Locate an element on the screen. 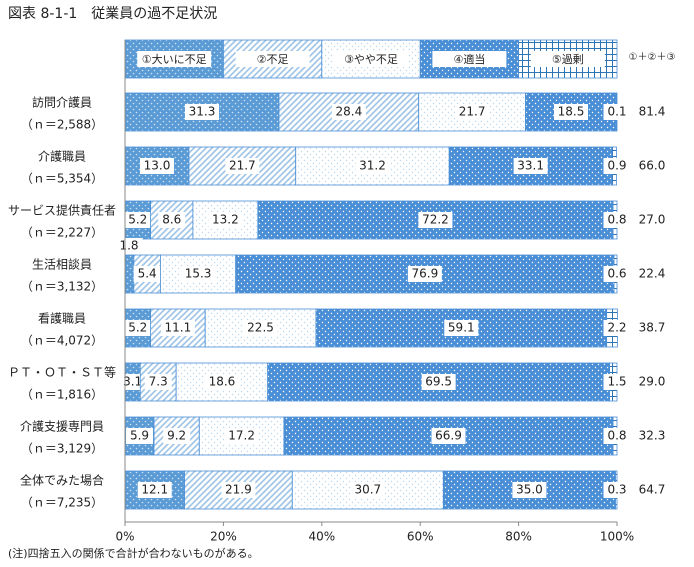  total-label: 22.4 is located at coordinates (652, 274).